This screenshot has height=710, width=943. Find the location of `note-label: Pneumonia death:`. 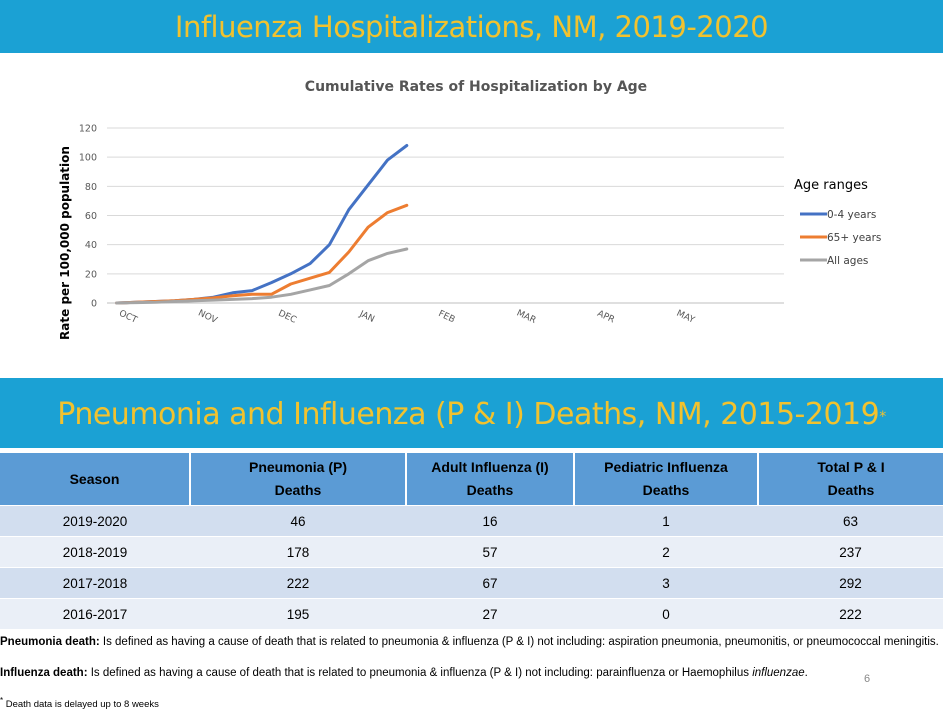

note-label: Pneumonia death: is located at coordinates (50, 642).